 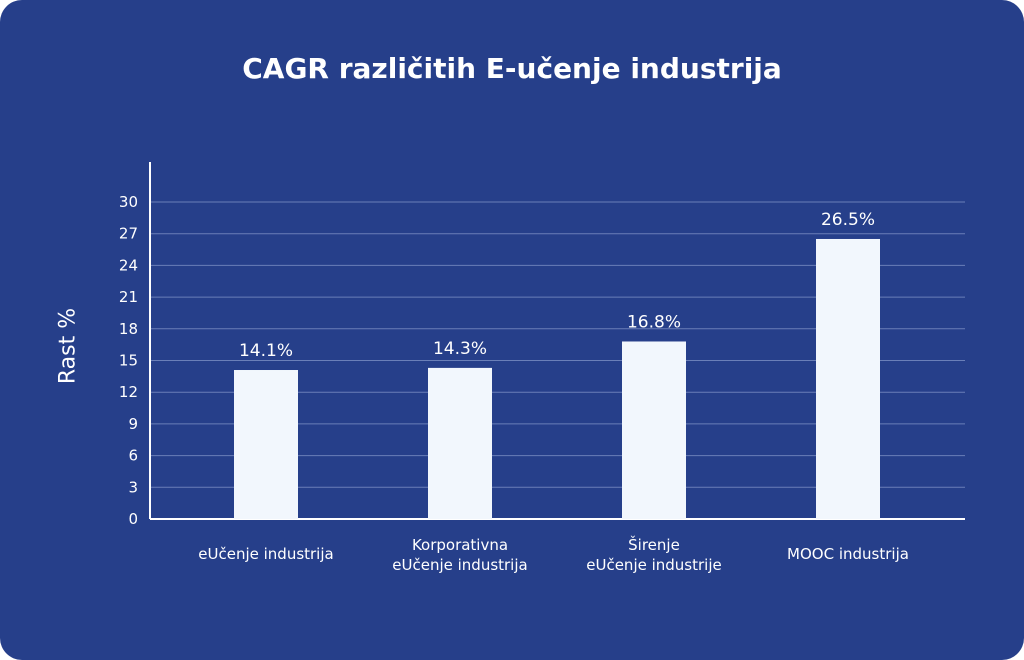 I want to click on y-tick-label: 24, so click(x=128, y=265).